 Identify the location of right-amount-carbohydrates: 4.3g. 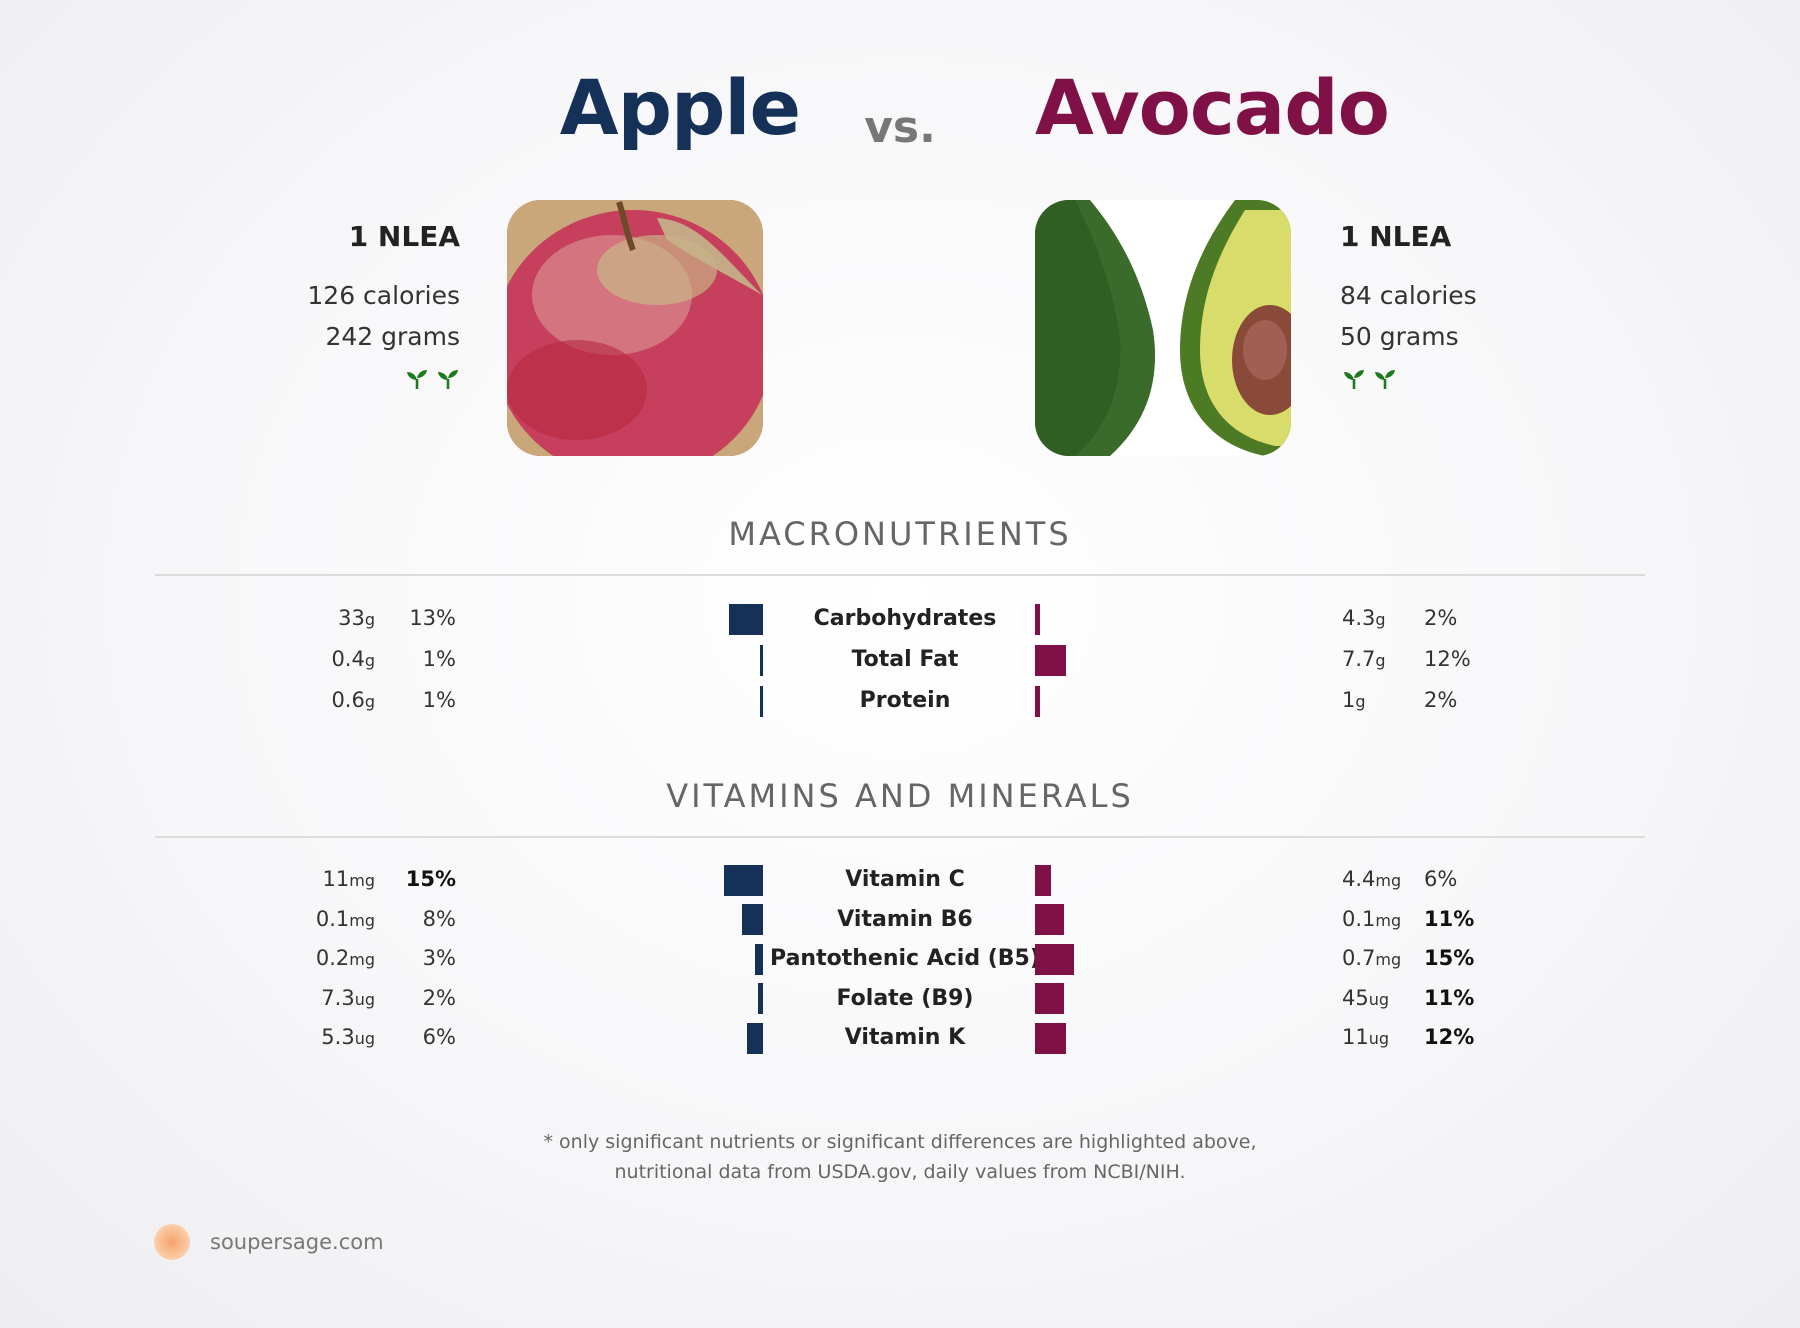
(1364, 618).